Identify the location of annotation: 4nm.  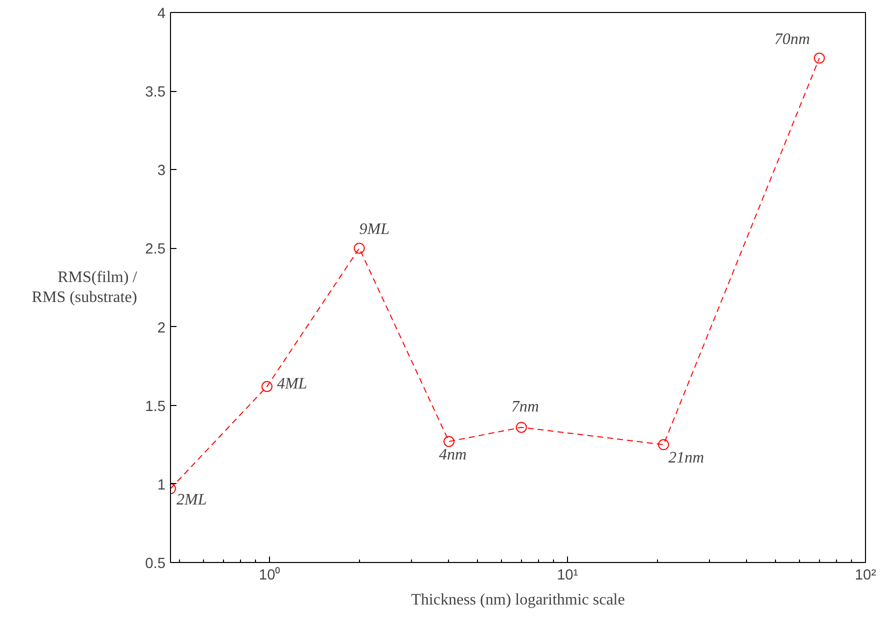
(452, 455).